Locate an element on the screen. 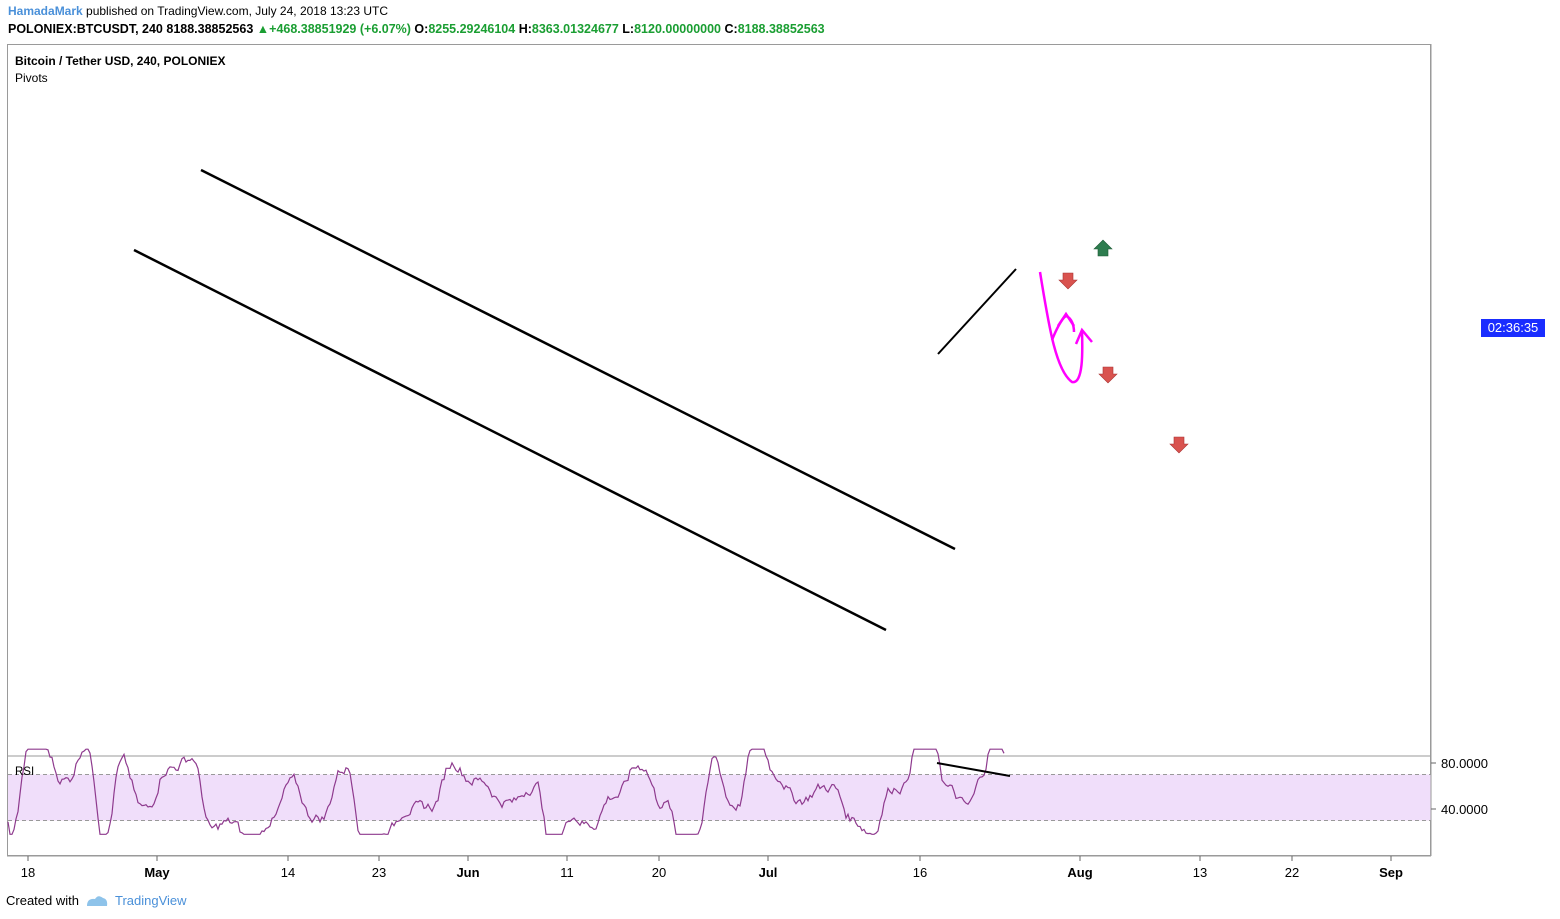  rsi-tick-label: 80.0000 is located at coordinates (1464, 763).